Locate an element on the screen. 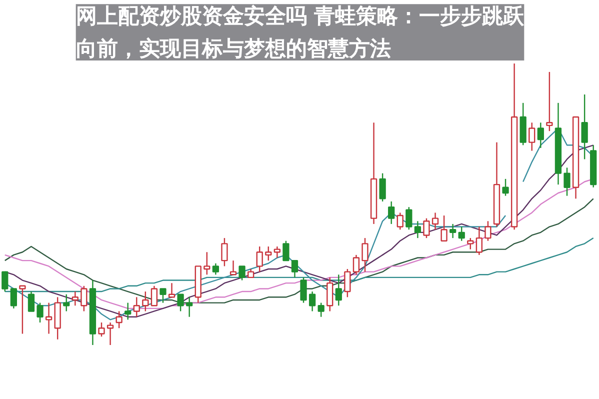 The image size is (599, 399). chart-title: 网上配资炒股资金安全吗 青蛙策略：一步步跳跃向前，实现目标与梦想的智慧方法 is located at coordinates (301, 32).